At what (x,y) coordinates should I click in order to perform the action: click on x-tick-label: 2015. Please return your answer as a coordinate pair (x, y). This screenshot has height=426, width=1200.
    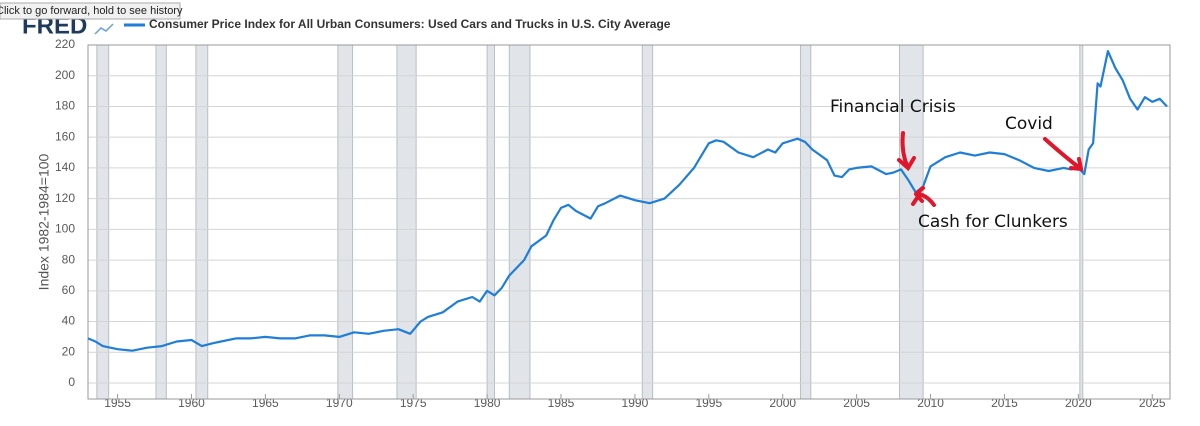
    Looking at the image, I should click on (1004, 403).